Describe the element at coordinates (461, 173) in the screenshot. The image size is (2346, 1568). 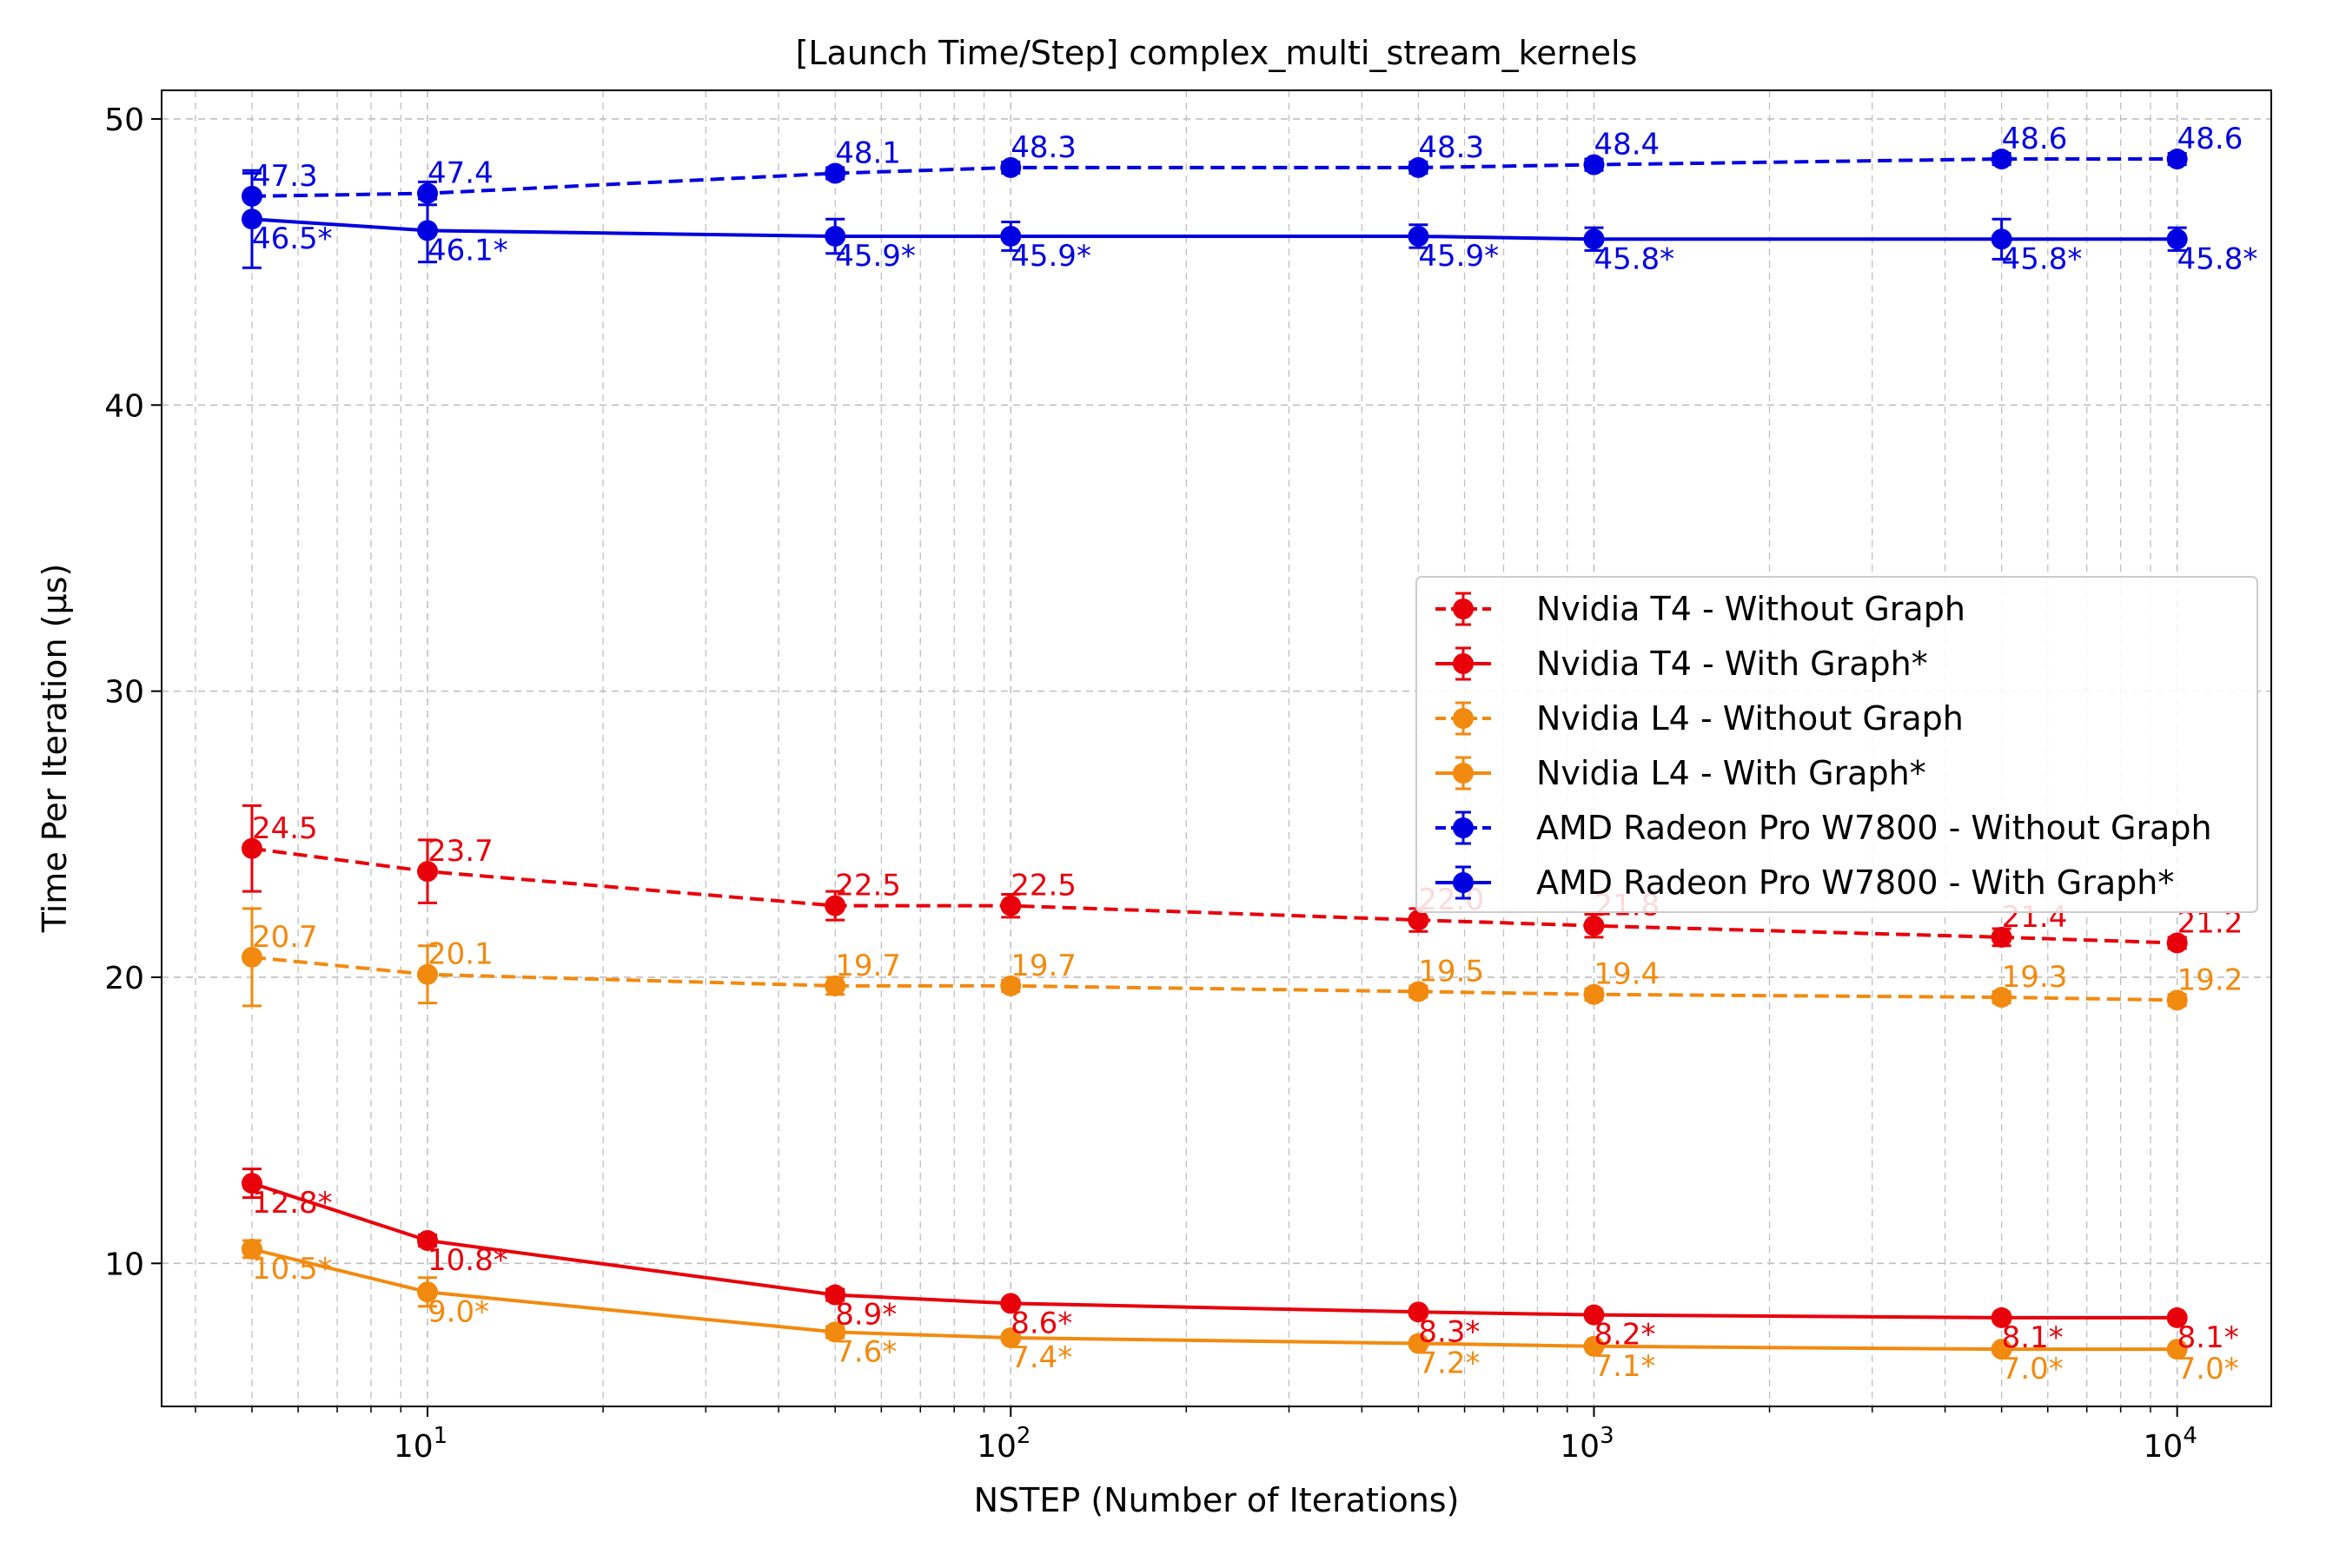
I see `data-label: 47.4` at that location.